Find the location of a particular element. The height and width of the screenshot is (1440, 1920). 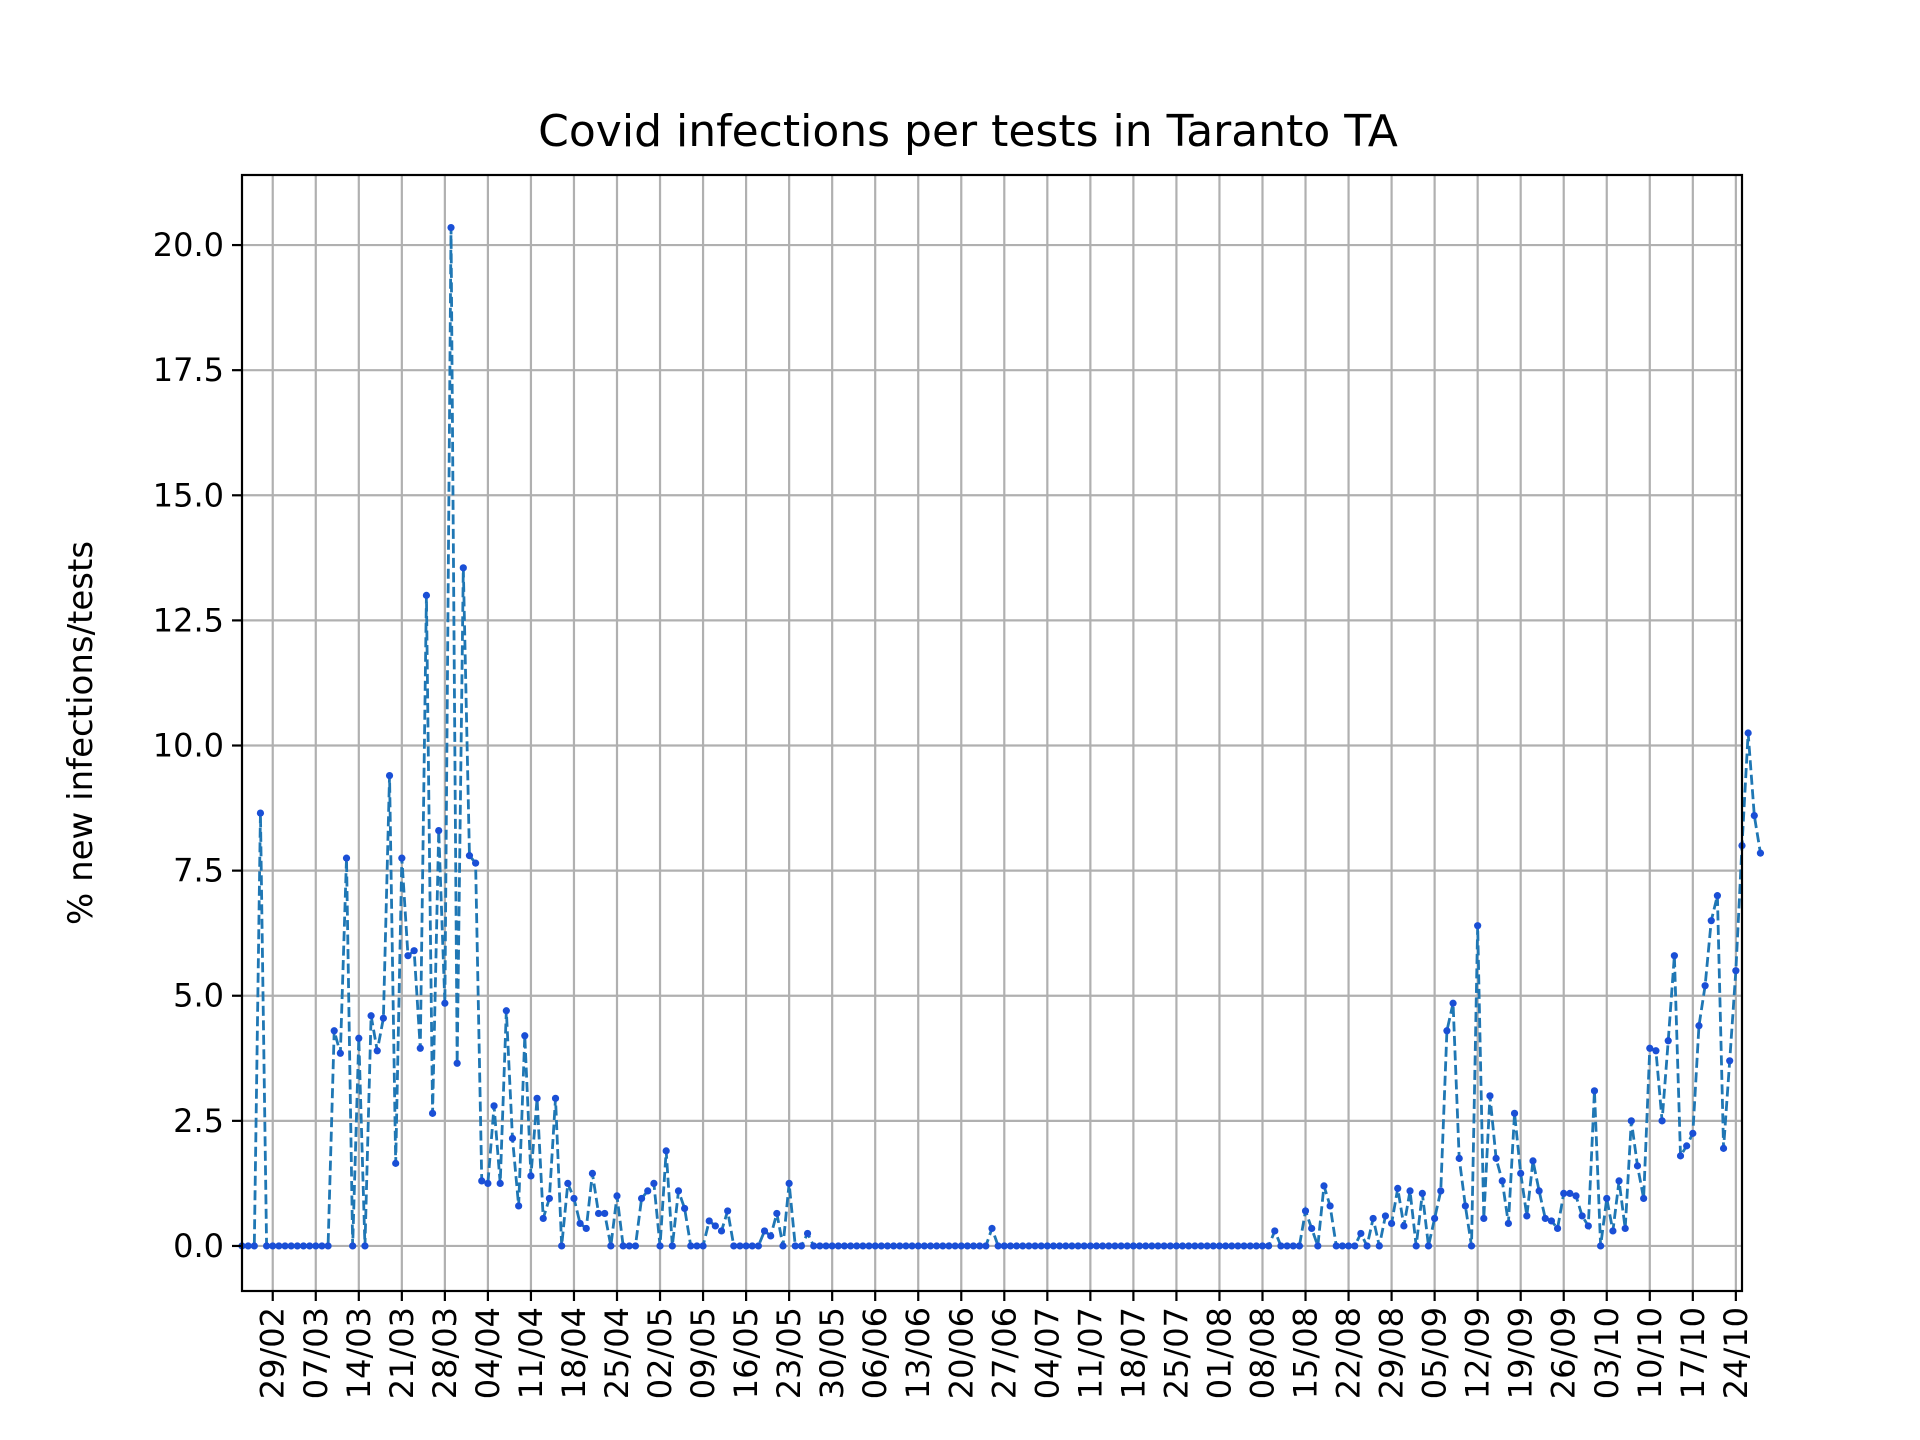

x-tick-label: 15/08 is located at coordinates (1306, 1353).